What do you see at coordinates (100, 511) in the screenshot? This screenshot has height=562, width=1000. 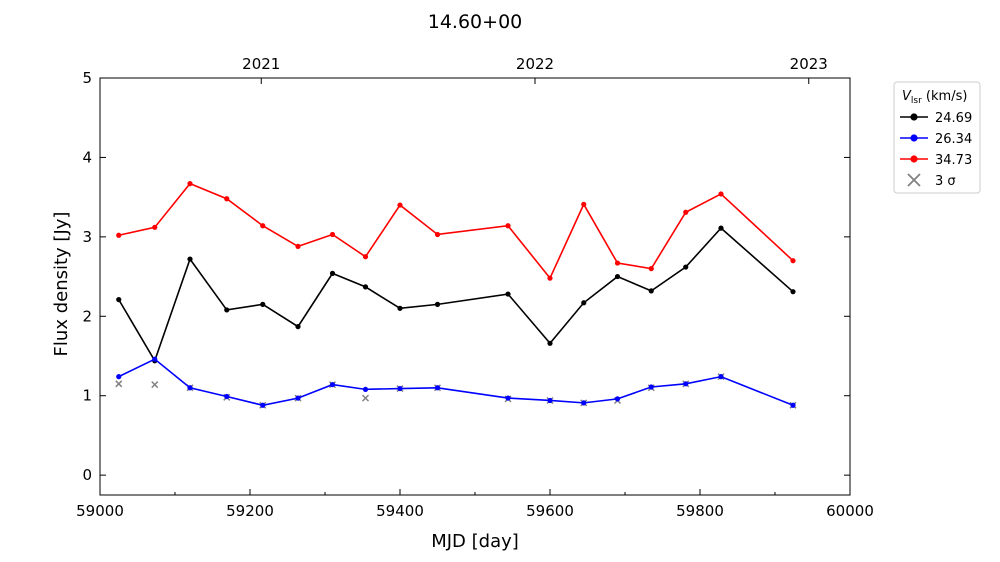 I see `x-tick-label: 59000` at bounding box center [100, 511].